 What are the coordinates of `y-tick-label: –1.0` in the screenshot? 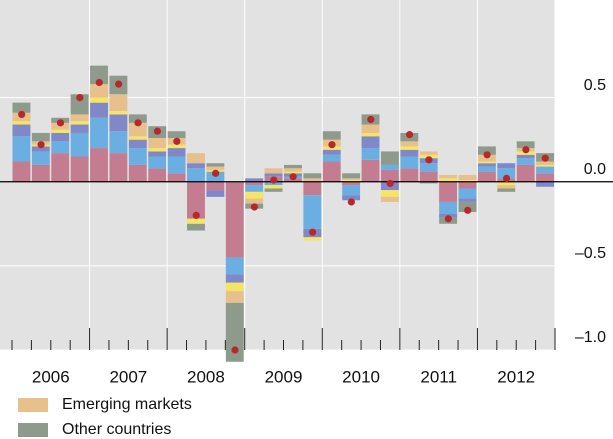 It's located at (590, 337).